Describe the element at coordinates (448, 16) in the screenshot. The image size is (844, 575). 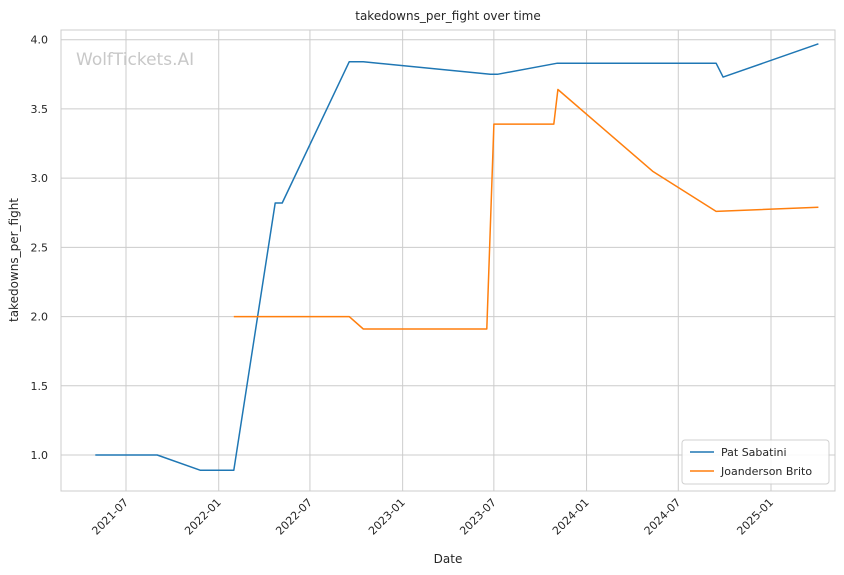
I see `chart-title: takedowns_per_fight over time` at that location.